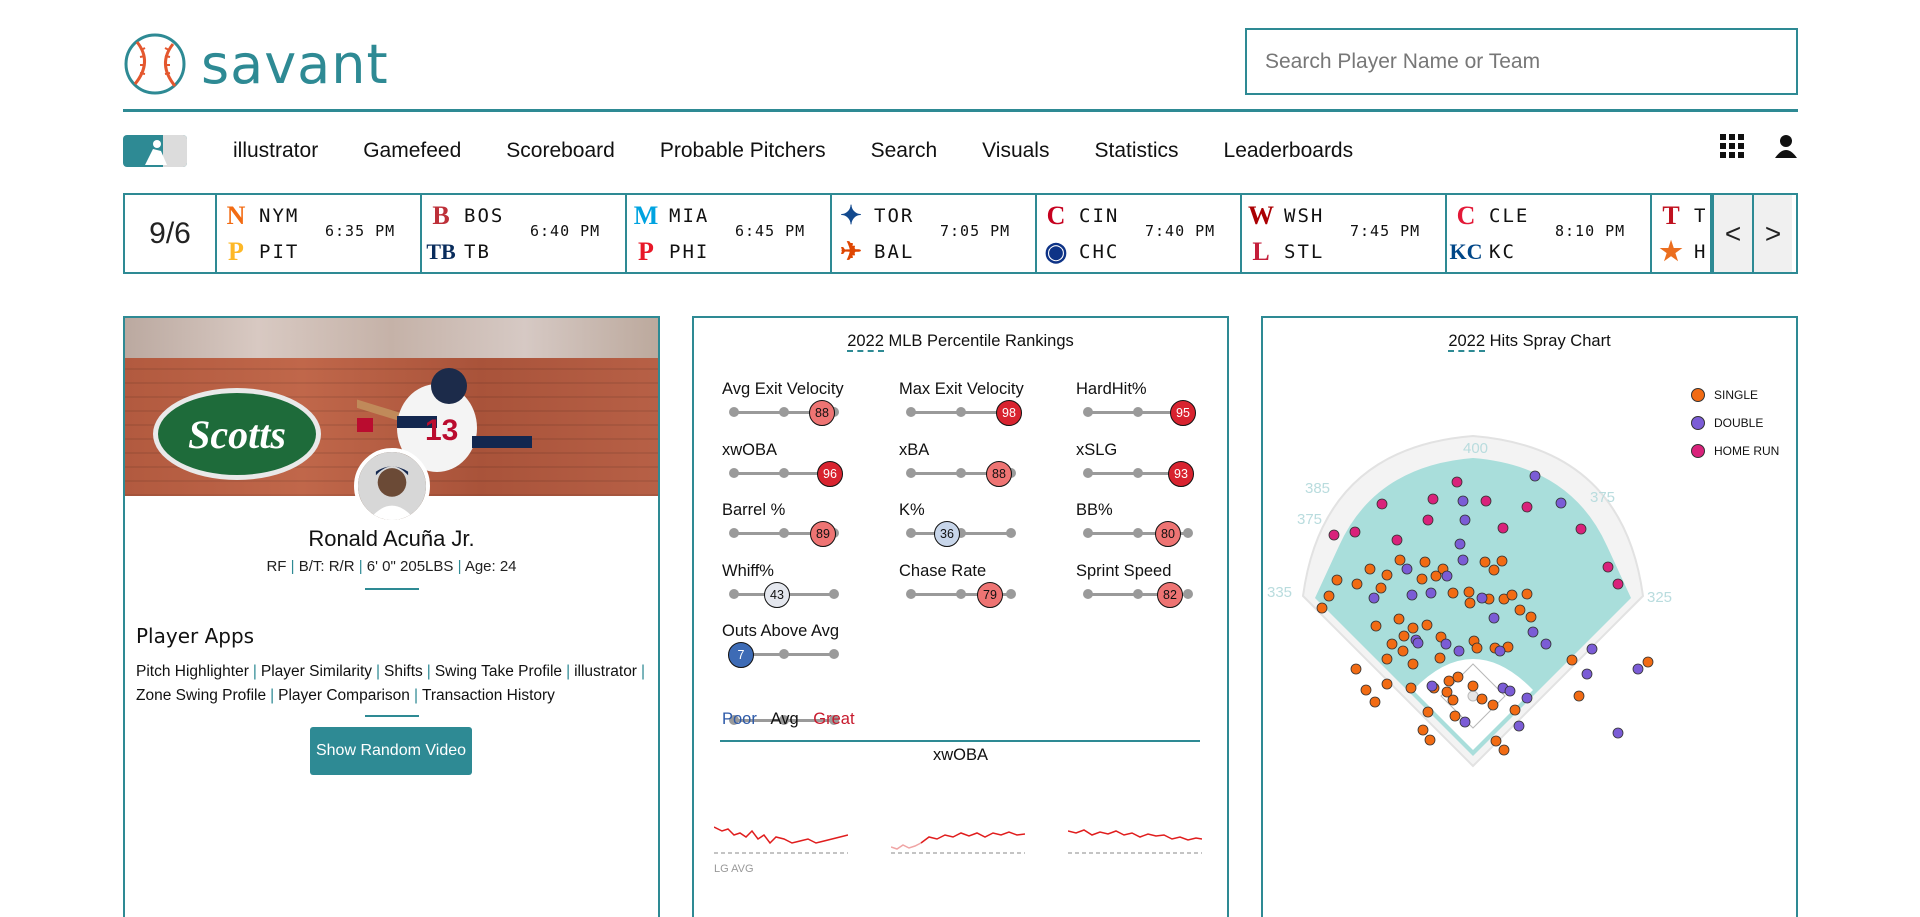 The height and width of the screenshot is (917, 1920). I want to click on nav-item-leaderboards: Leaderboards, so click(1288, 150).